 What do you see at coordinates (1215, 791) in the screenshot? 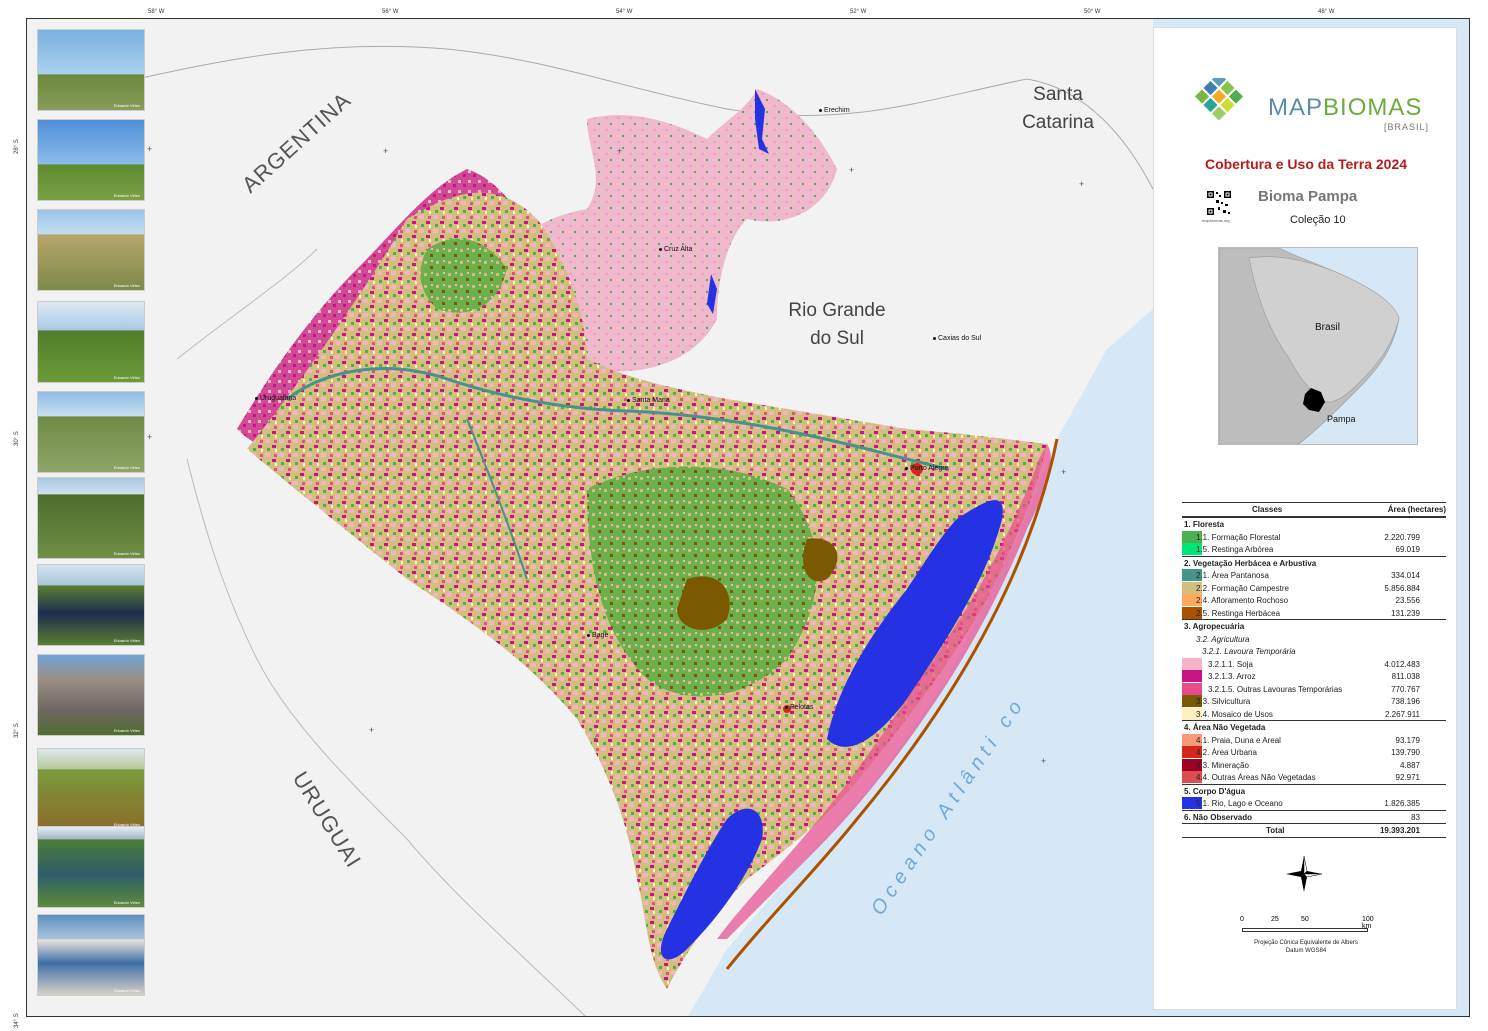
I see `legend-class-label: 5. Corpo D'água` at bounding box center [1215, 791].